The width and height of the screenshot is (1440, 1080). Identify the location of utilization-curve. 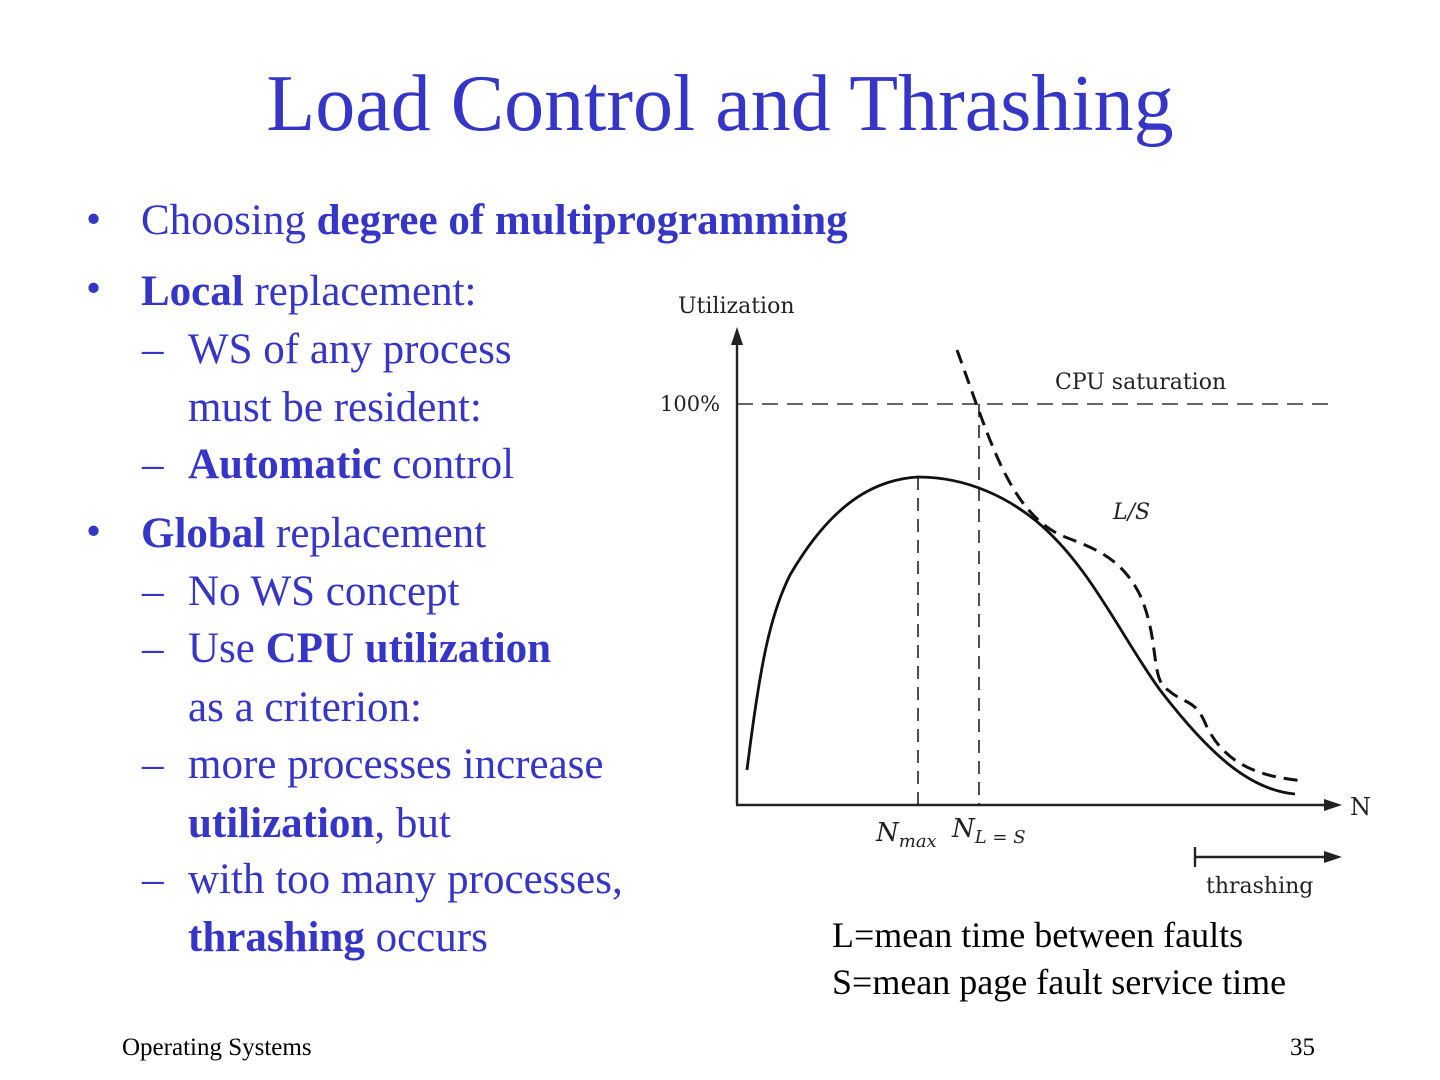
(1020, 635).